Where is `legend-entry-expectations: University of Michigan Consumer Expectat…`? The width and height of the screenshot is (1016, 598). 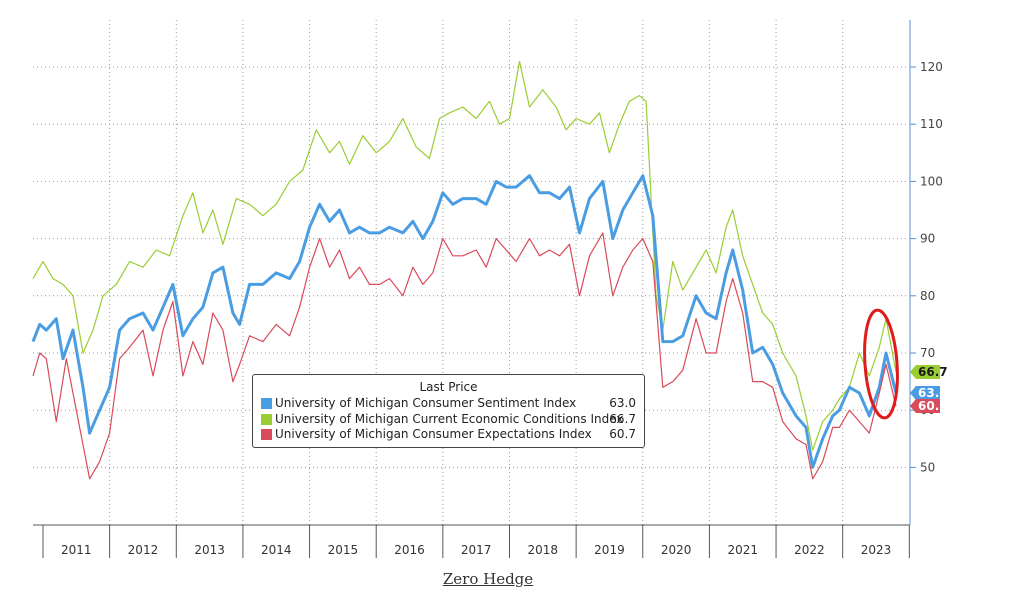 legend-entry-expectations: University of Michigan Consumer Expectat… is located at coordinates (448, 435).